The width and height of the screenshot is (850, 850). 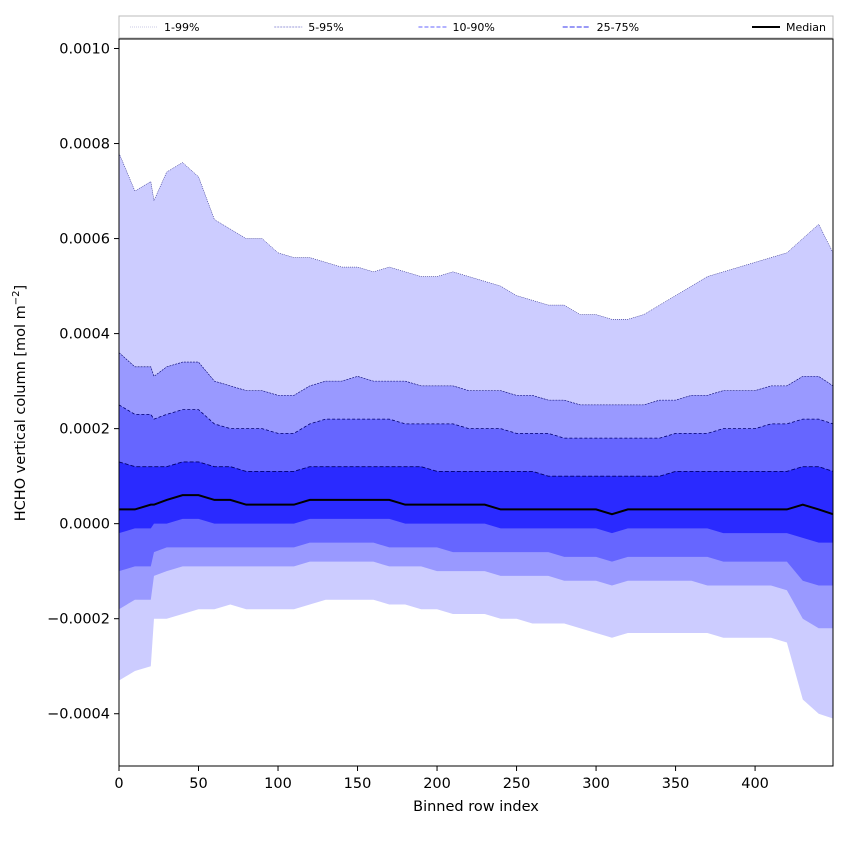 What do you see at coordinates (755, 784) in the screenshot?
I see `x-tick-label: 400` at bounding box center [755, 784].